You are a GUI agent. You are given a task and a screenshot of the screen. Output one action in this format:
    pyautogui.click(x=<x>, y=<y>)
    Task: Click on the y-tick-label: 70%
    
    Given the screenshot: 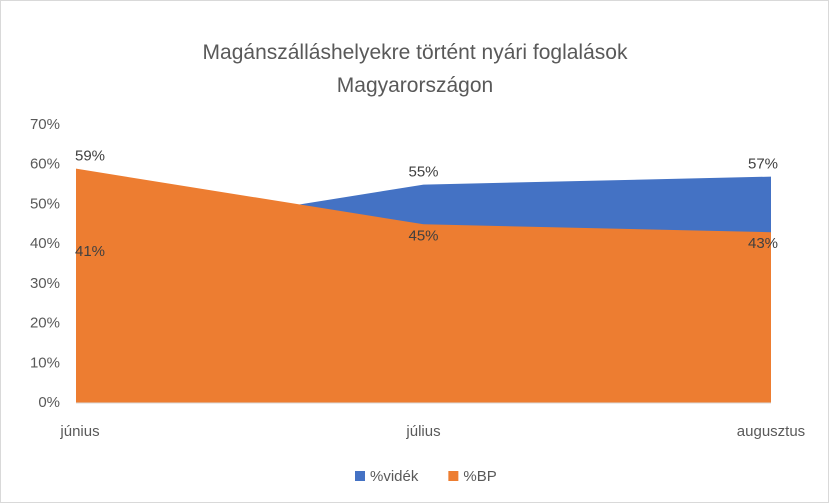 What is the action you would take?
    pyautogui.click(x=45, y=124)
    